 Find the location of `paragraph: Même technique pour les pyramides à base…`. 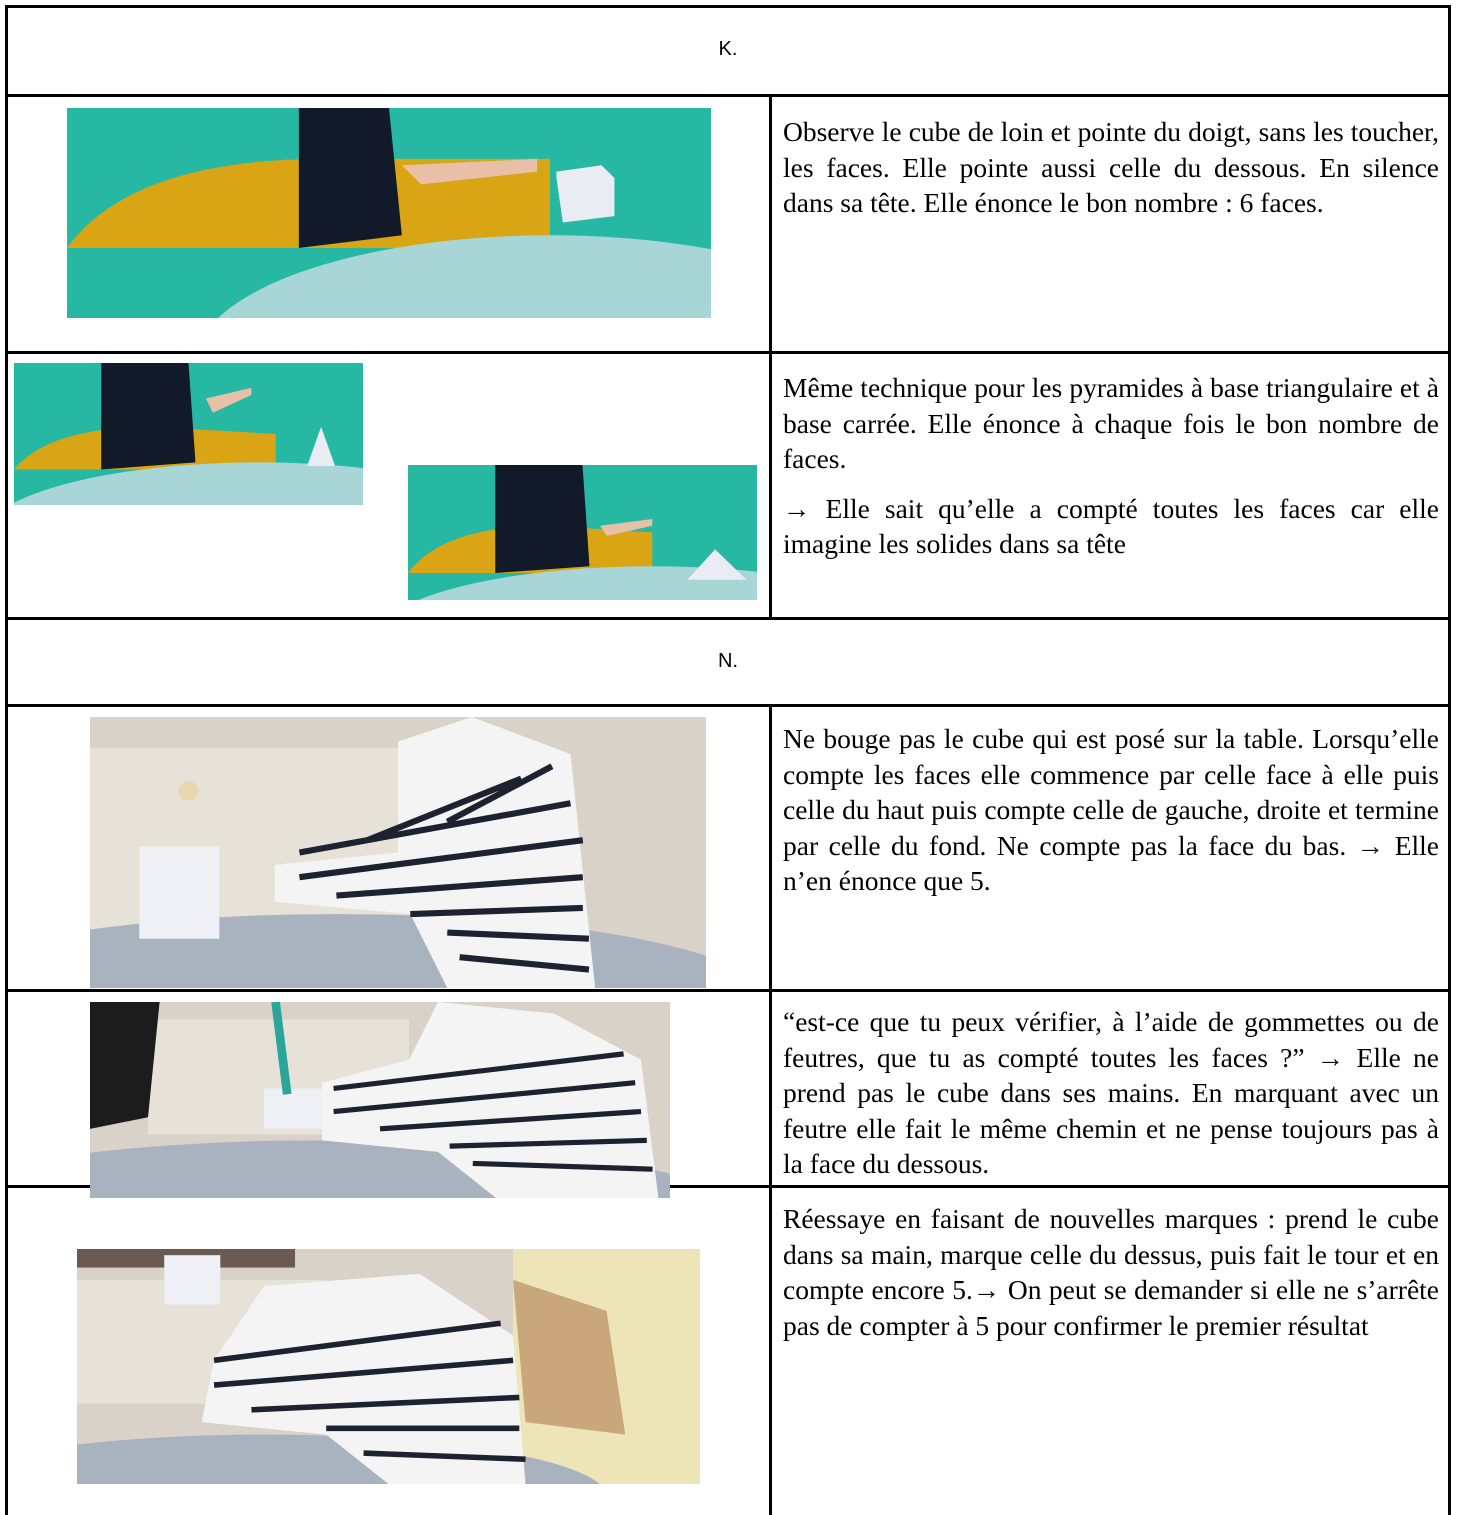

paragraph: Même technique pour les pyramides à base… is located at coordinates (1111, 423).